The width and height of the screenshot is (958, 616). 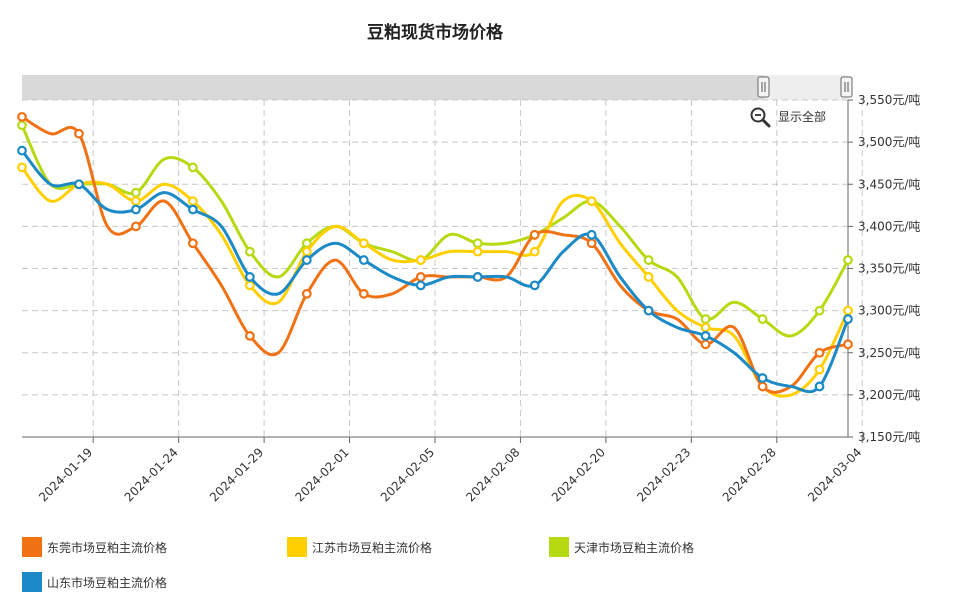 I want to click on x-tick-label: 2024-02-23, so click(x=663, y=474).